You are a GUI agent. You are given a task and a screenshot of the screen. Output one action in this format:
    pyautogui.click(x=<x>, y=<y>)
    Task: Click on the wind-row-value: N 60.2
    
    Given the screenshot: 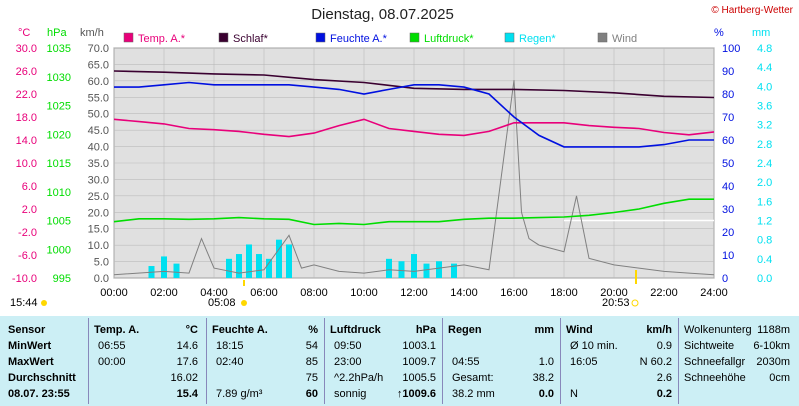 What is the action you would take?
    pyautogui.click(x=655, y=362)
    